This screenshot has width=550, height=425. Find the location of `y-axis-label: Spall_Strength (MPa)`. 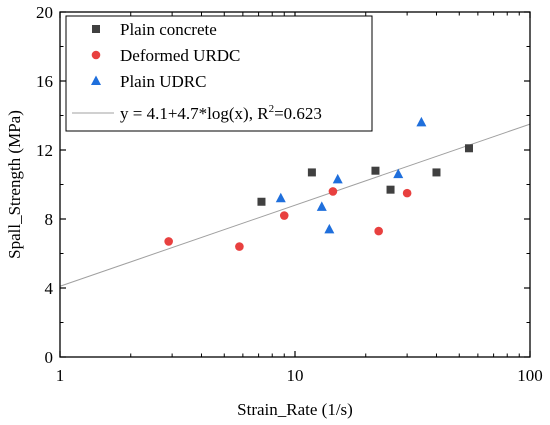

y-axis-label: Spall_Strength (MPa) is located at coordinates (14, 184).